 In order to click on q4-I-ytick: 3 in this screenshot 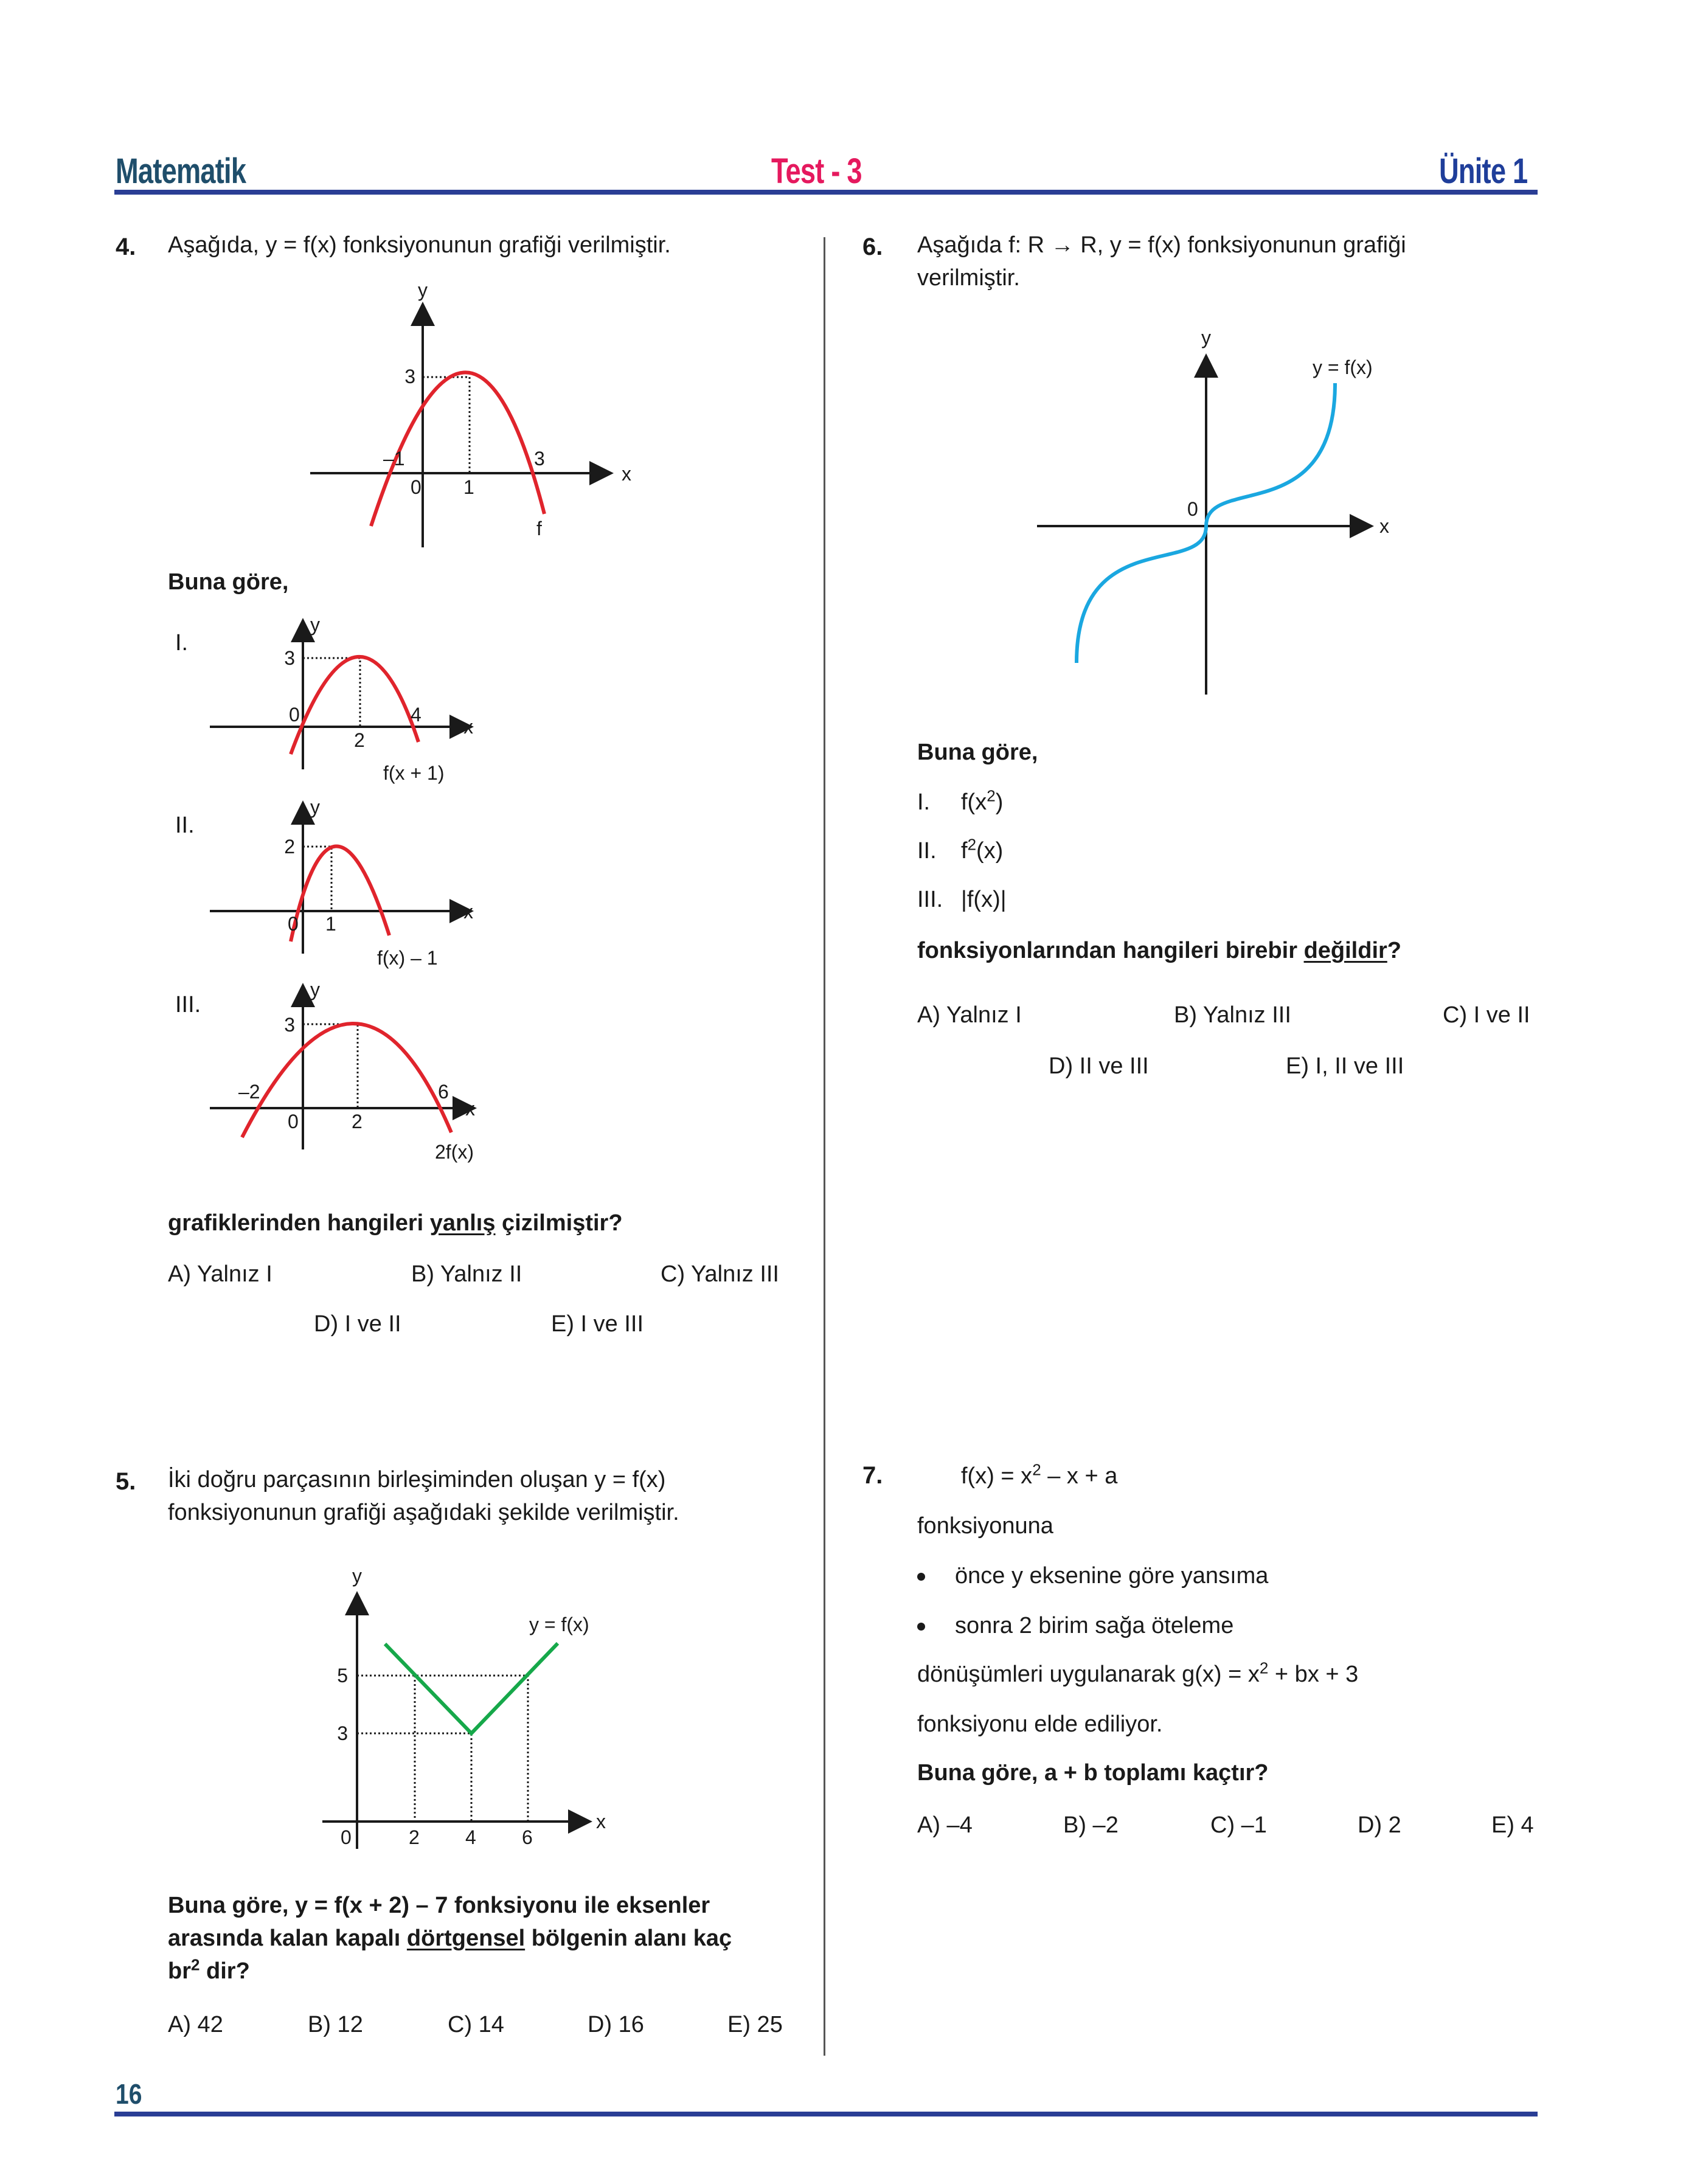, I will do `click(289, 658)`.